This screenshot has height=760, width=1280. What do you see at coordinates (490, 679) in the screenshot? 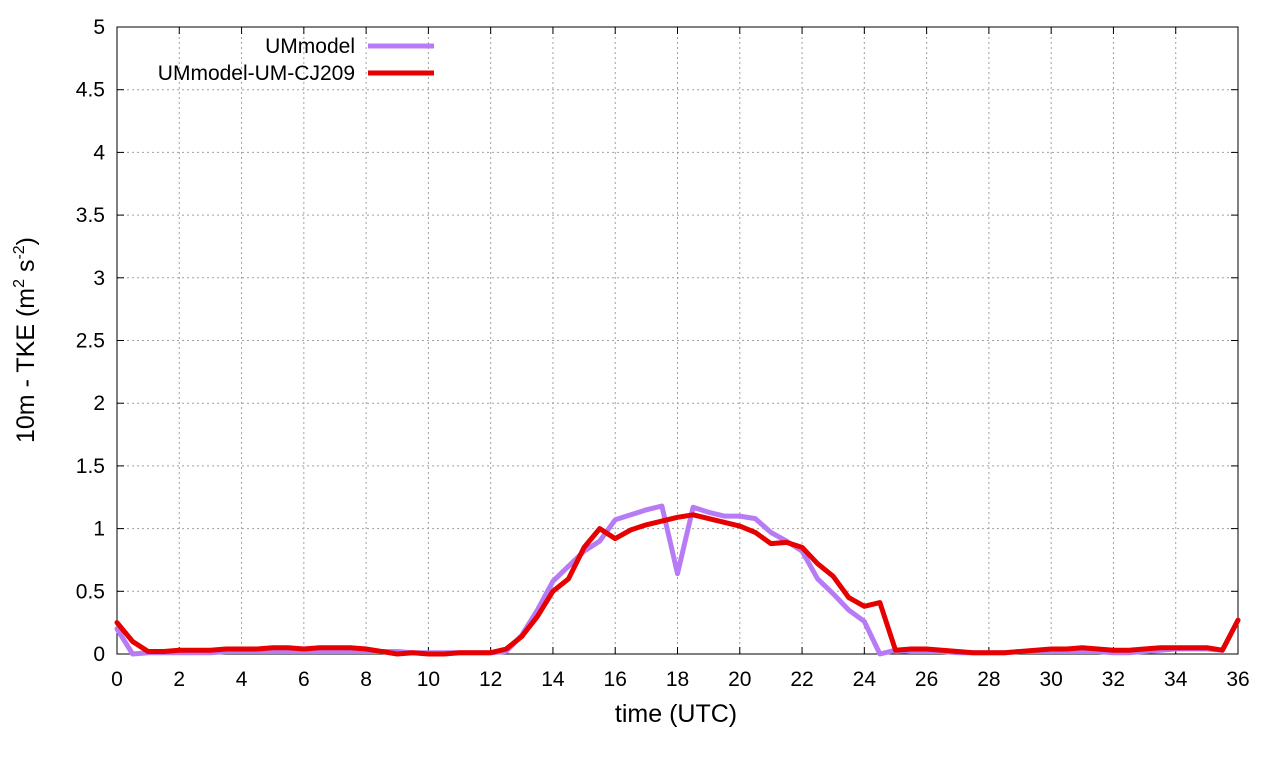
I see `x-tick-label: 12` at bounding box center [490, 679].